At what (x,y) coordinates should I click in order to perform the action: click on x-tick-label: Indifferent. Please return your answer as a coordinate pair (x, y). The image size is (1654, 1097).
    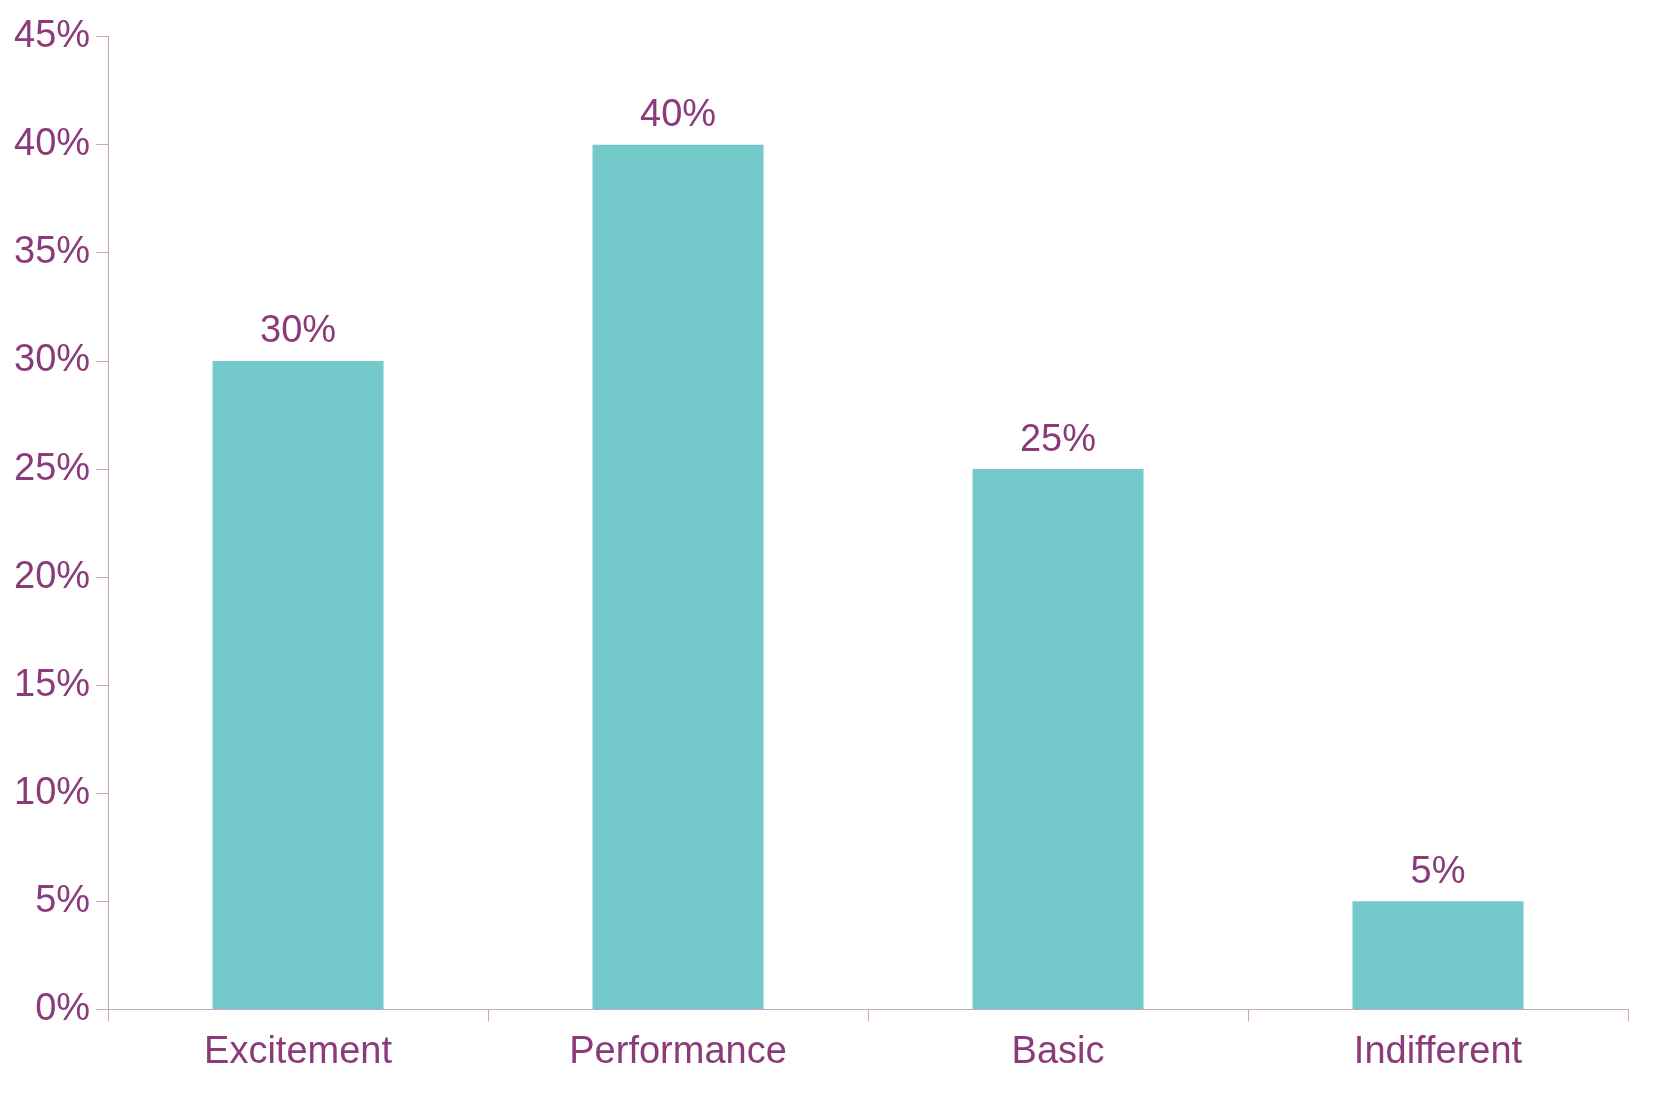
    Looking at the image, I should click on (1438, 1049).